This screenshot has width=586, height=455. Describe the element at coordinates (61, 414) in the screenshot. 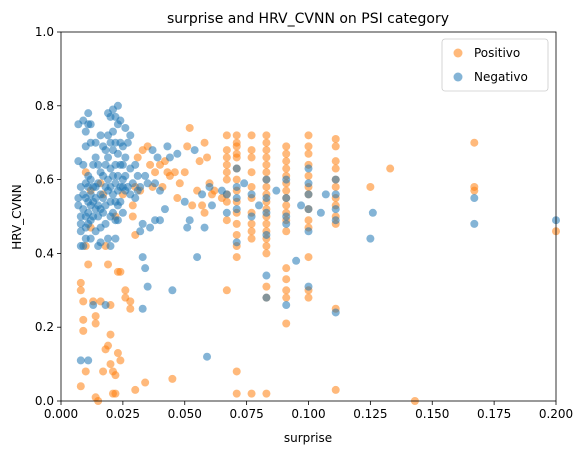

I see `x-tick-label: 0.000` at that location.